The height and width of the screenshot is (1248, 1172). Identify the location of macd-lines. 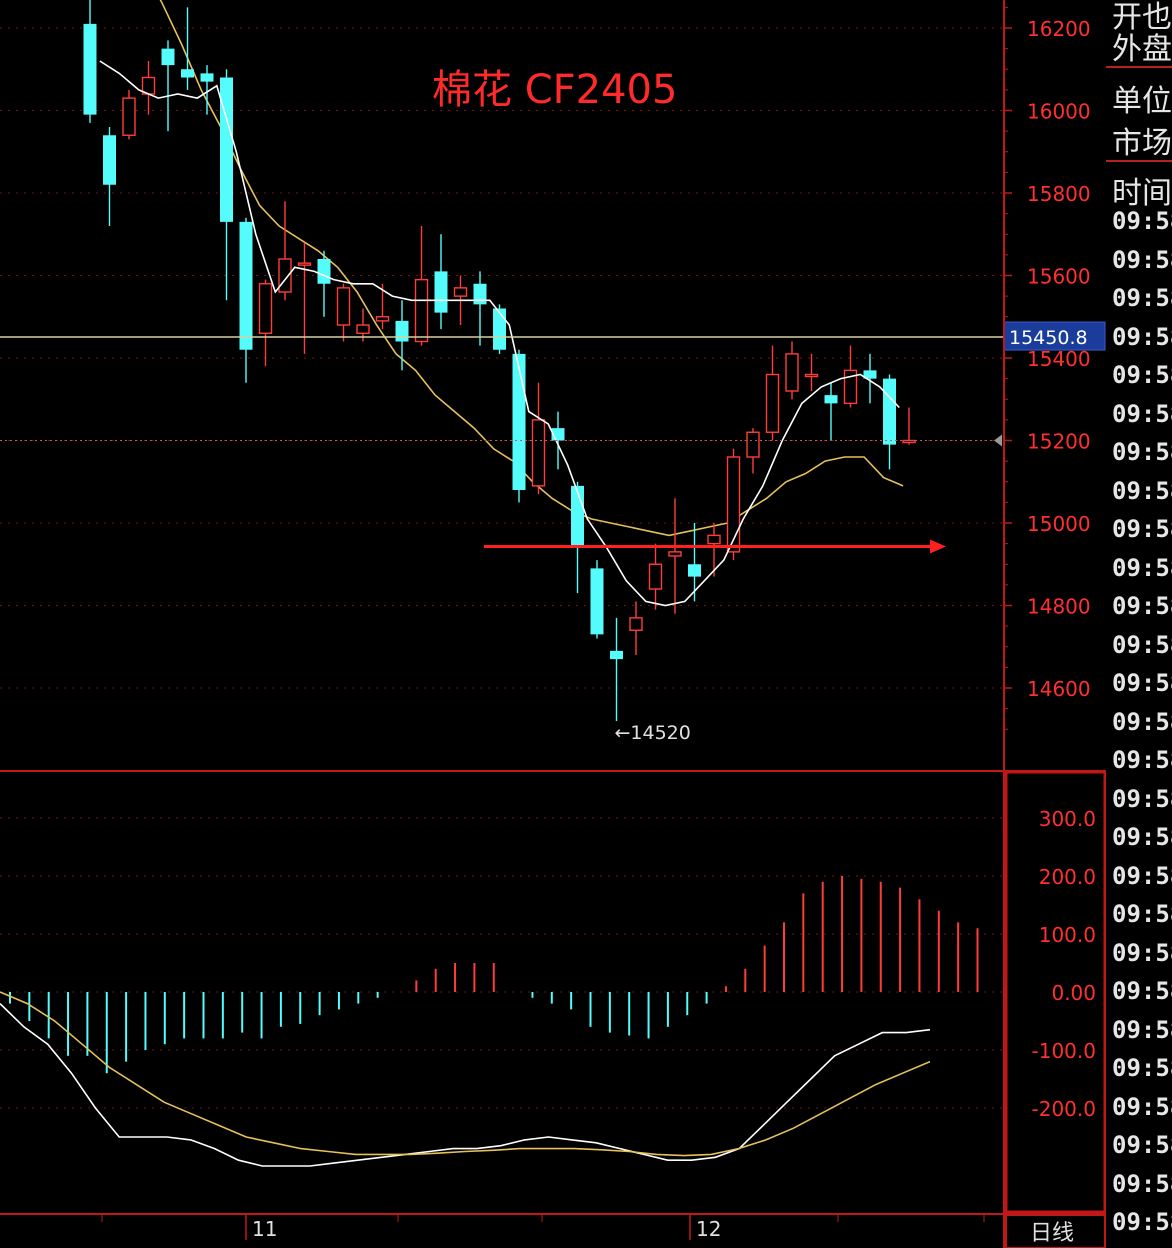
(465, 1079).